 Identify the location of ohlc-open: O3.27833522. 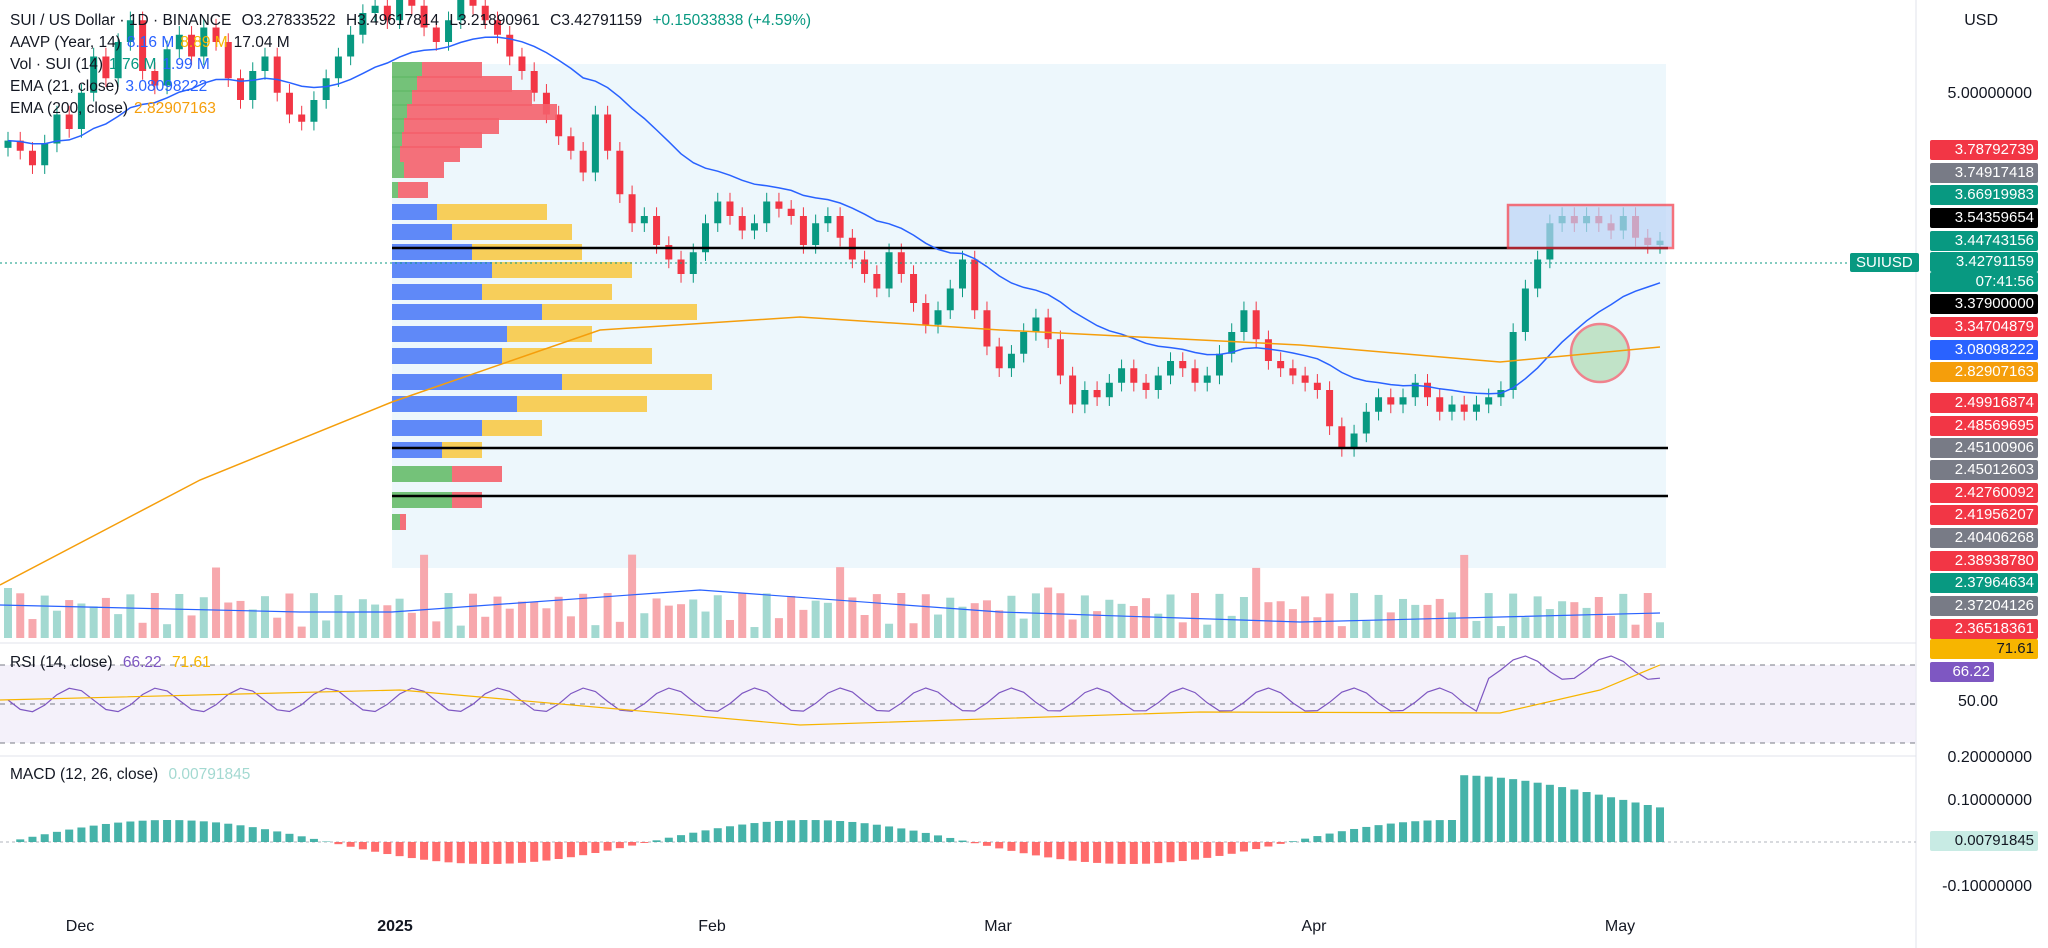
(288, 20).